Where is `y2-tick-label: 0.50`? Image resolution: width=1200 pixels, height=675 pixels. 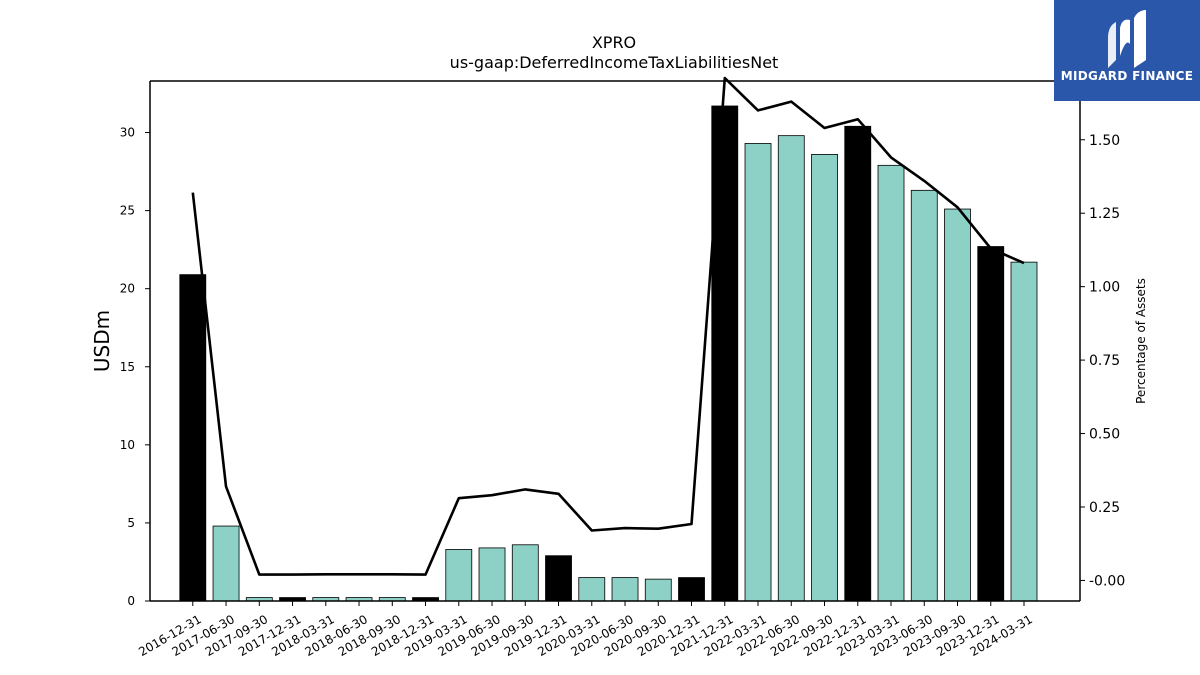 y2-tick-label: 0.50 is located at coordinates (1104, 435).